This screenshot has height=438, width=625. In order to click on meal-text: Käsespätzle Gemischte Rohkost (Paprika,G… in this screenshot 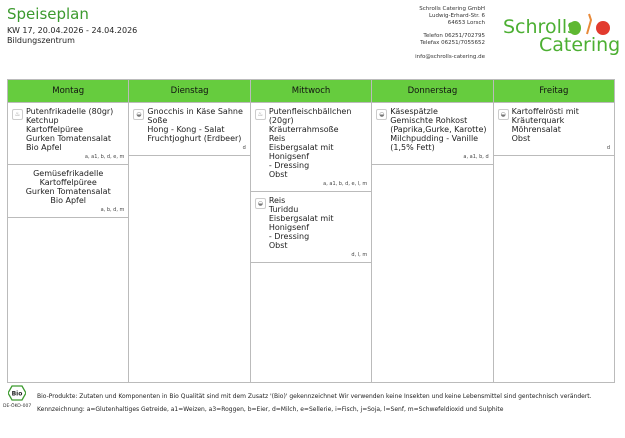, I will do `click(438, 129)`.